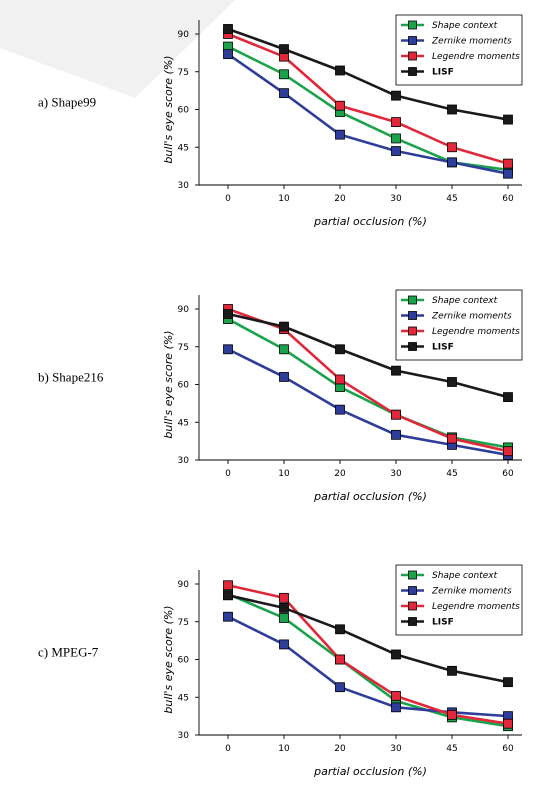 The image size is (534, 801). What do you see at coordinates (71, 377) in the screenshot?
I see `panel-label: b) Shape216` at bounding box center [71, 377].